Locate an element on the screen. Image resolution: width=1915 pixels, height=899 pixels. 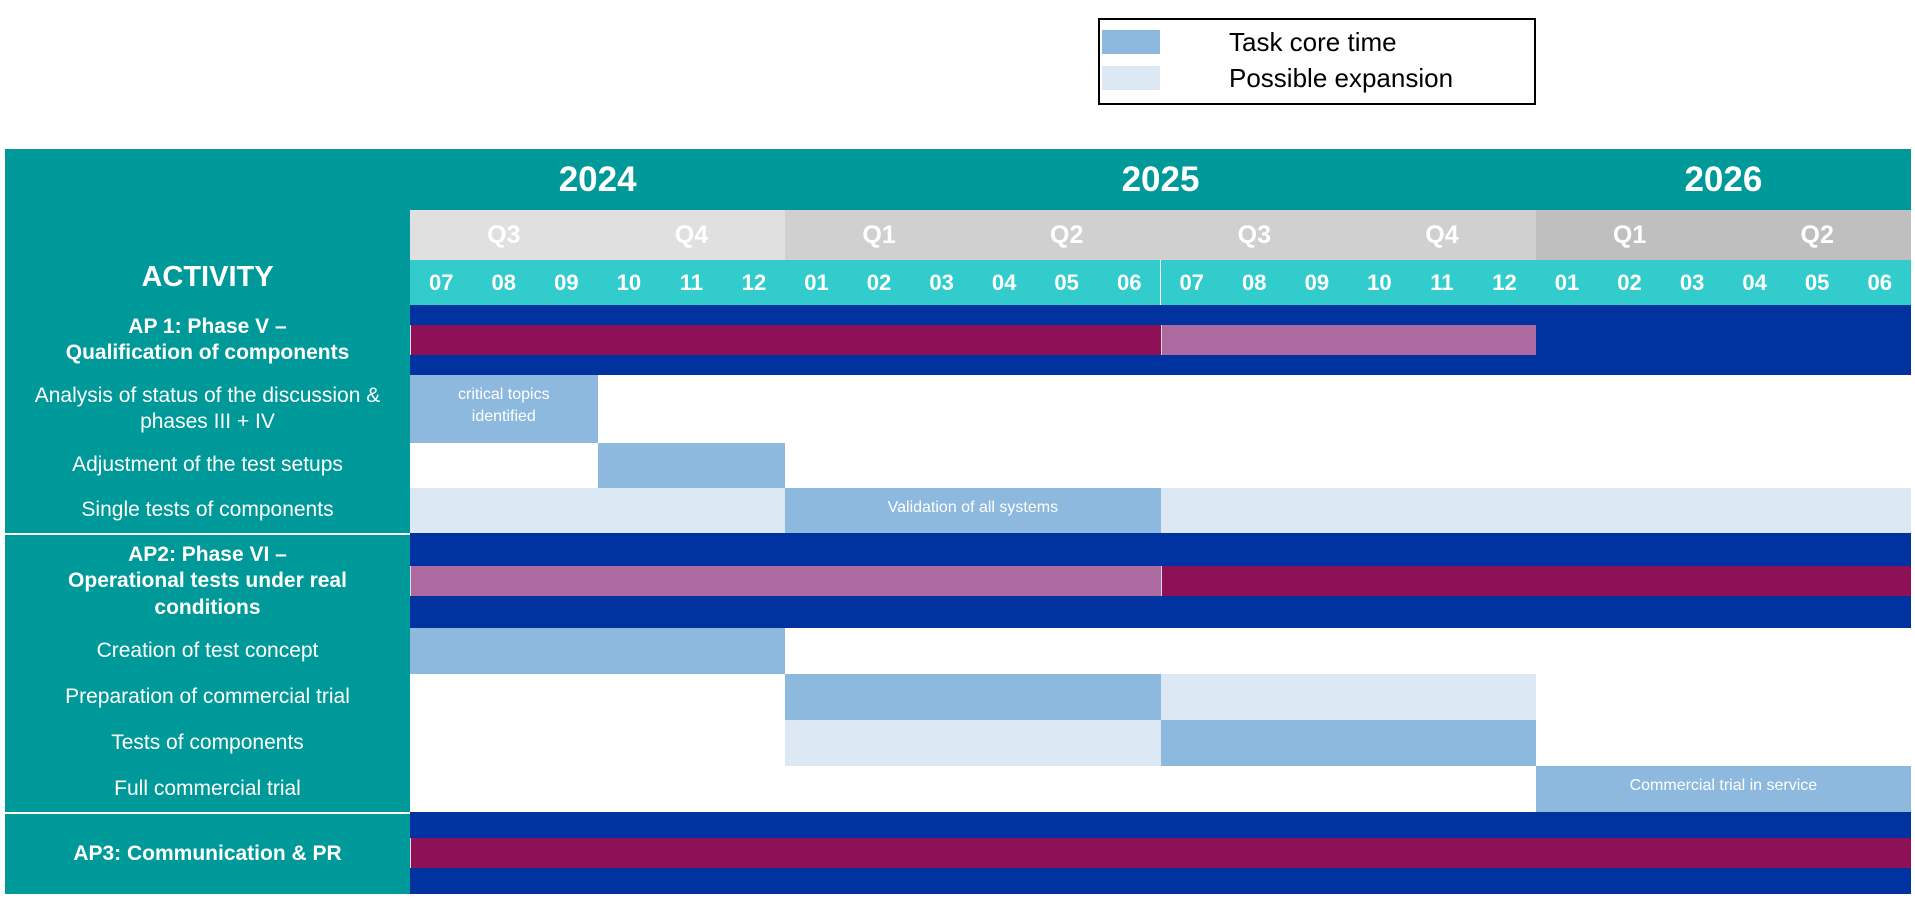
activity-label: Creation of test concept is located at coordinates (207, 651).